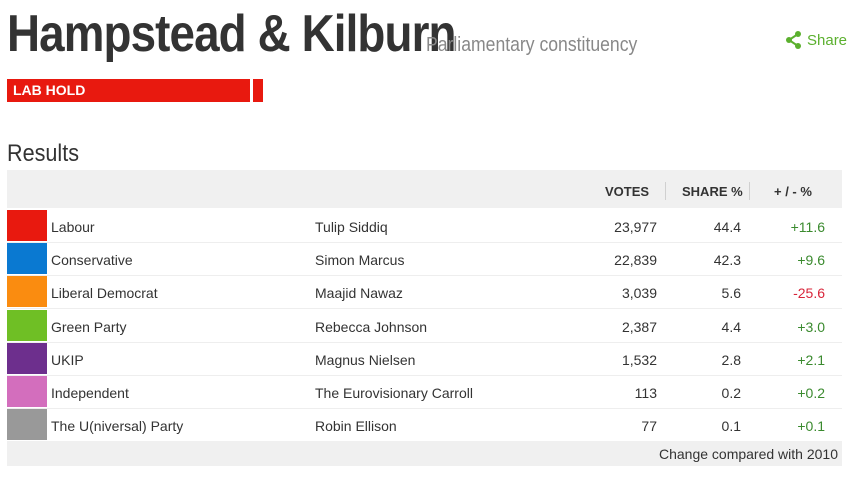 This screenshot has height=482, width=857. I want to click on share-value: 2.8, so click(731, 359).